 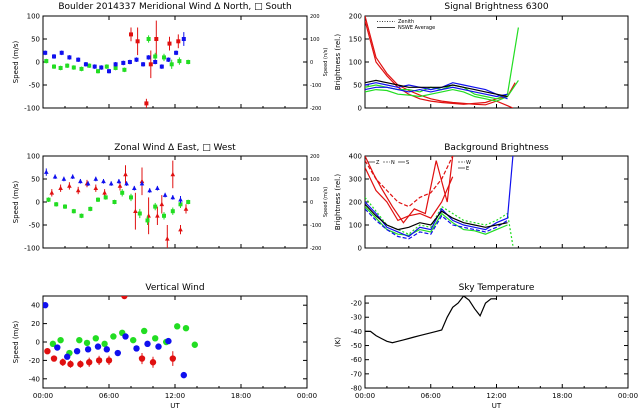 What do you see at coordinates (436, 91) in the screenshot?
I see `signal-series-blue-line` at bounding box center [436, 91].